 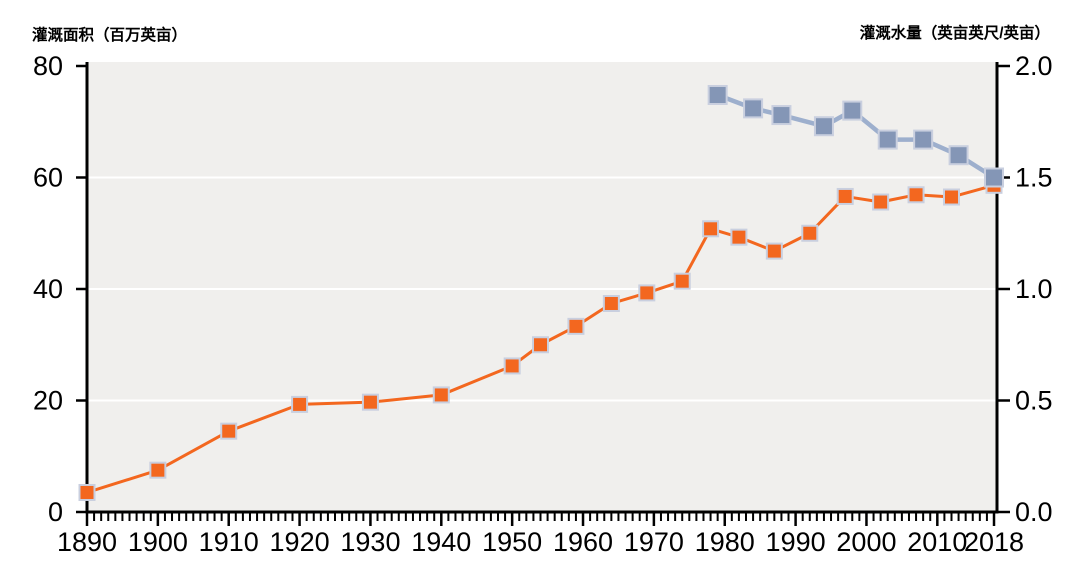 I want to click on y-right-tick-label: 1.5, so click(x=1034, y=178).